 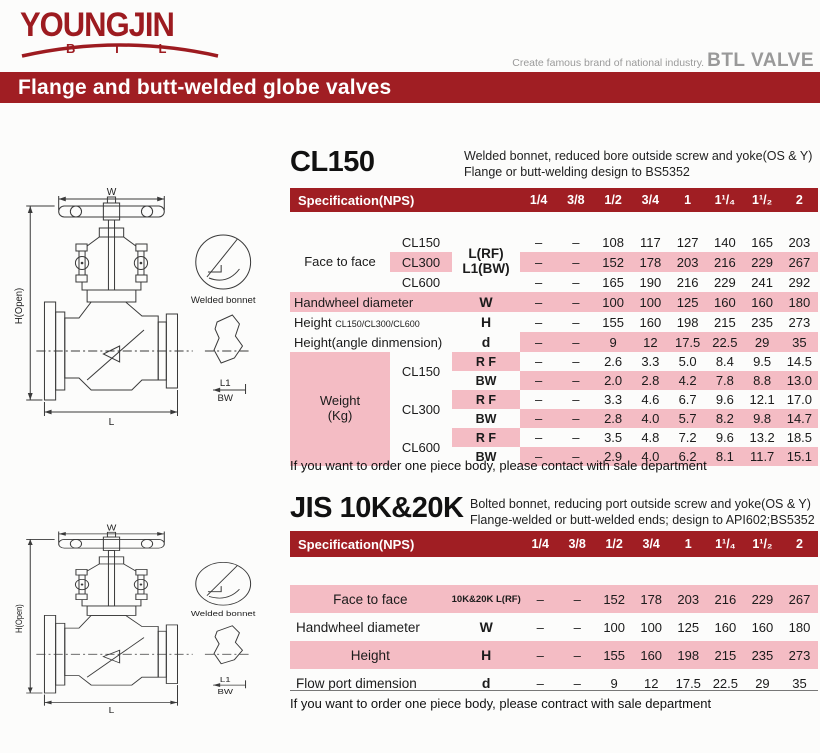 I want to click on section-title-jis: JIS 10K&20K, so click(x=377, y=508).